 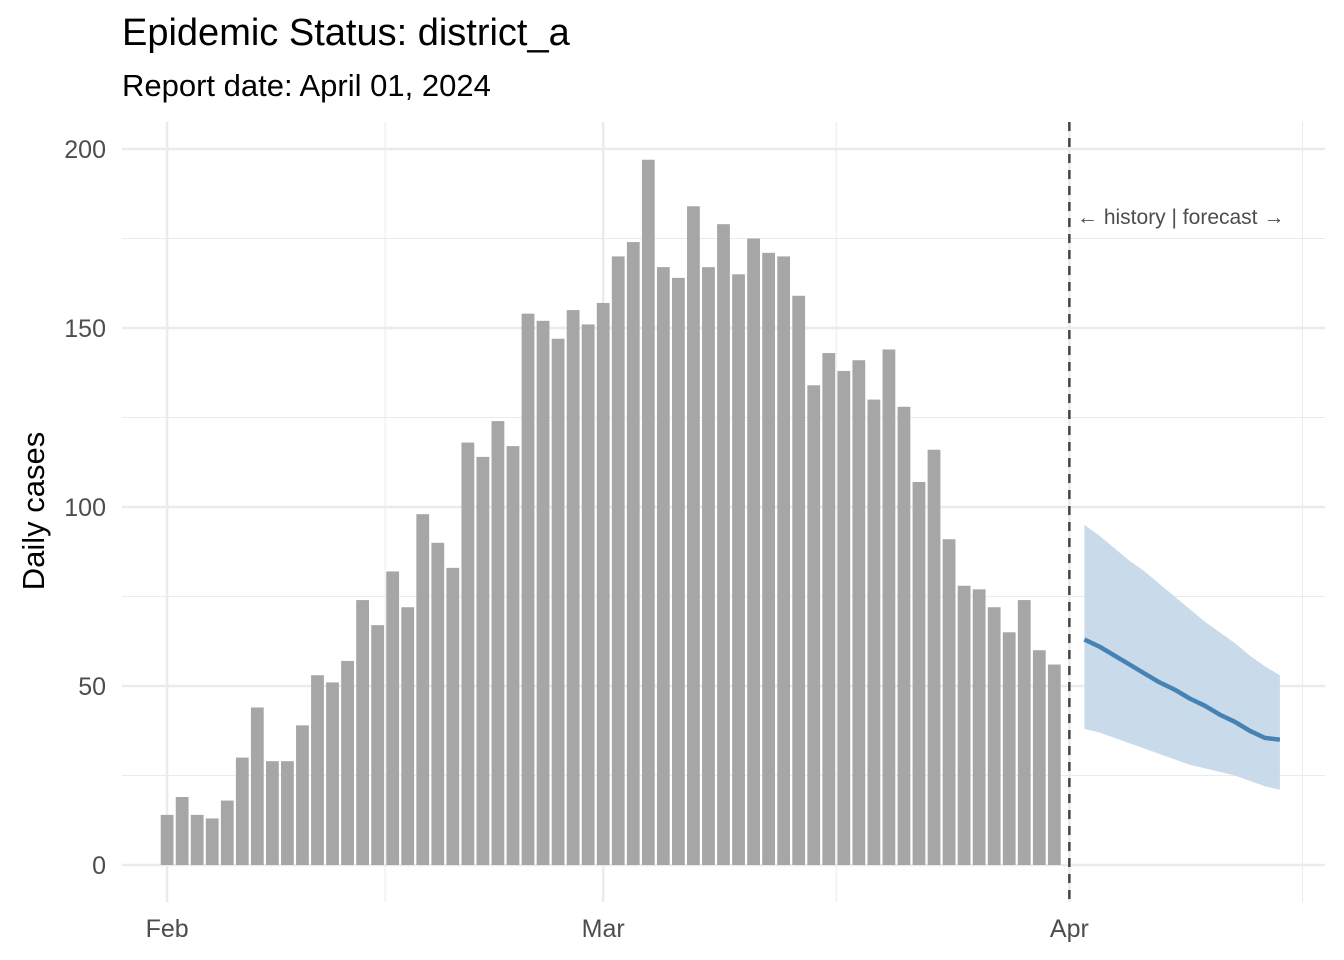 What do you see at coordinates (85, 150) in the screenshot?
I see `y-tick-label: 200` at bounding box center [85, 150].